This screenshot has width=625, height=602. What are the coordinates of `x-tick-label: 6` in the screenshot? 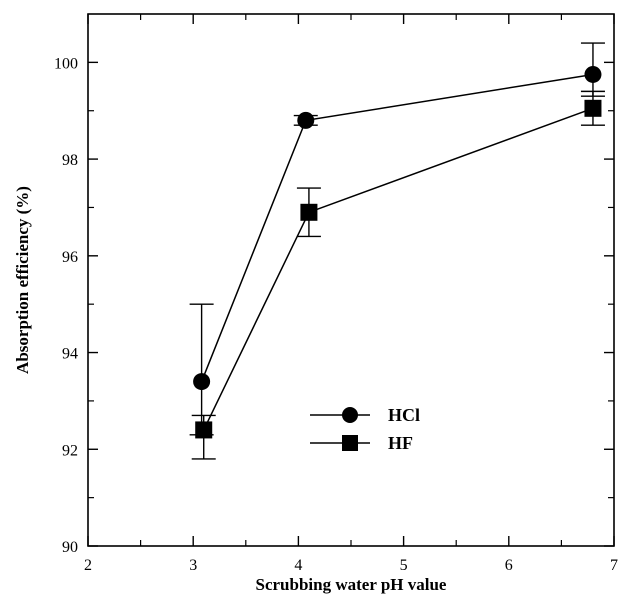 It's located at (509, 565).